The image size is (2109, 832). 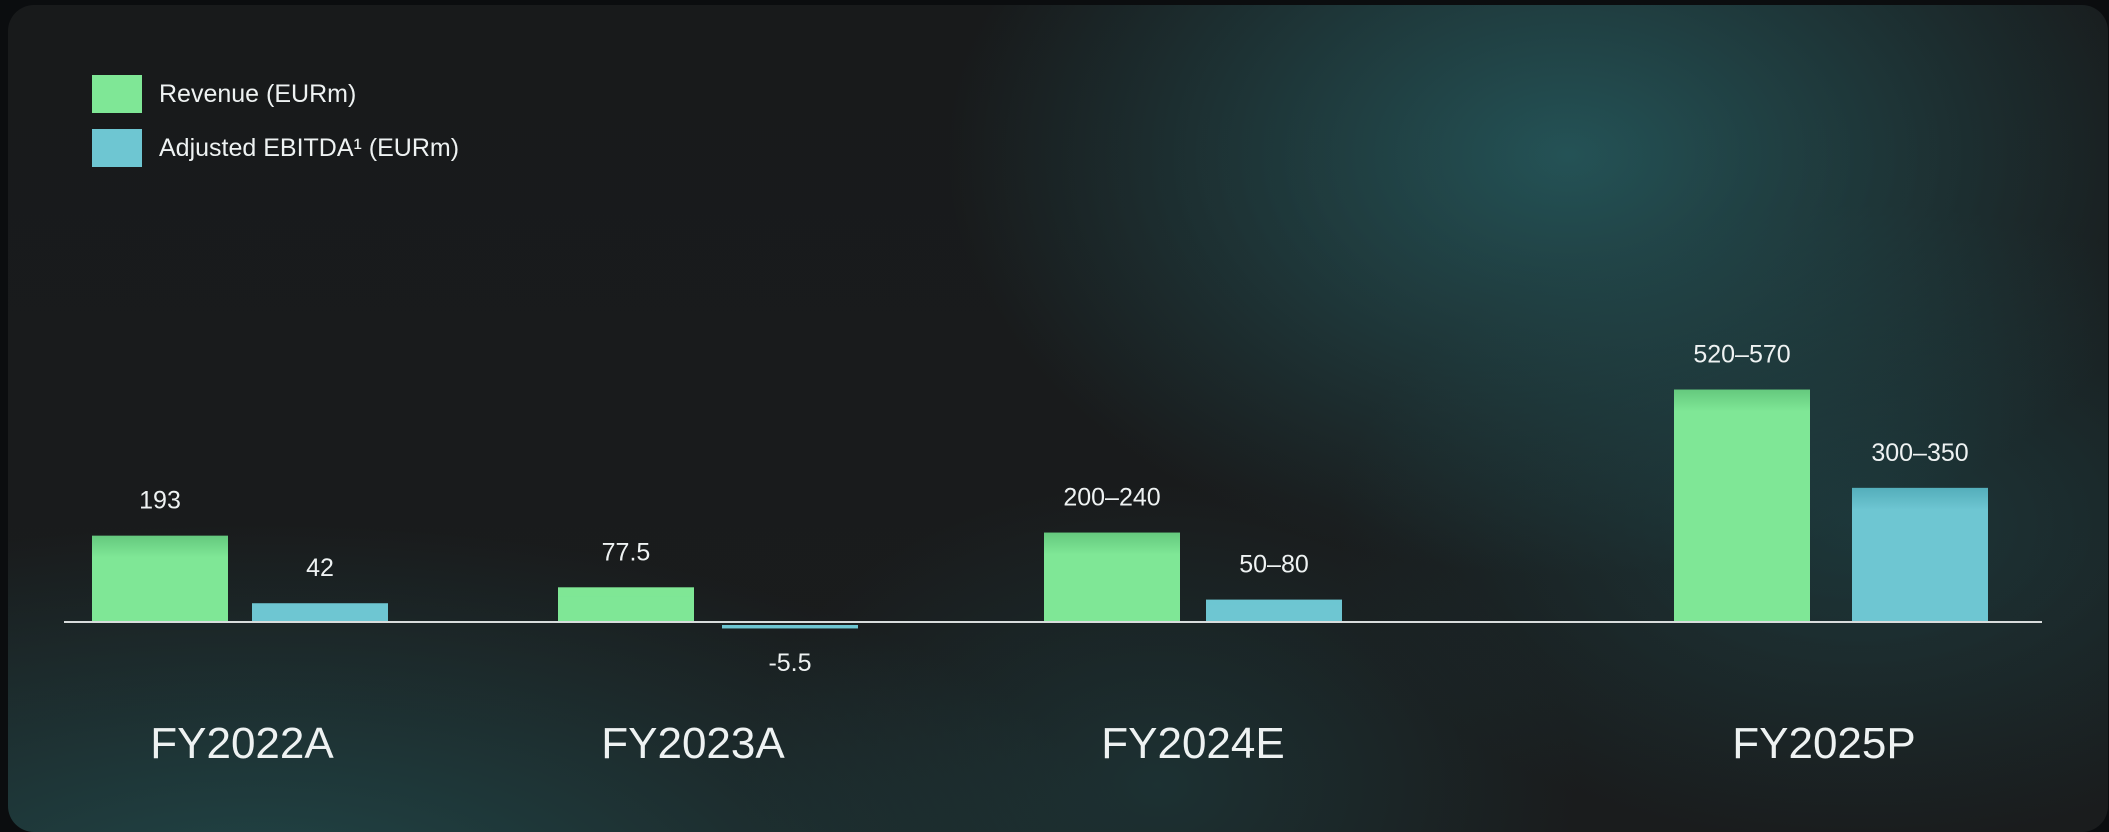 What do you see at coordinates (1274, 565) in the screenshot?
I see `value-label-ebitda-fy2024e: 50–80` at bounding box center [1274, 565].